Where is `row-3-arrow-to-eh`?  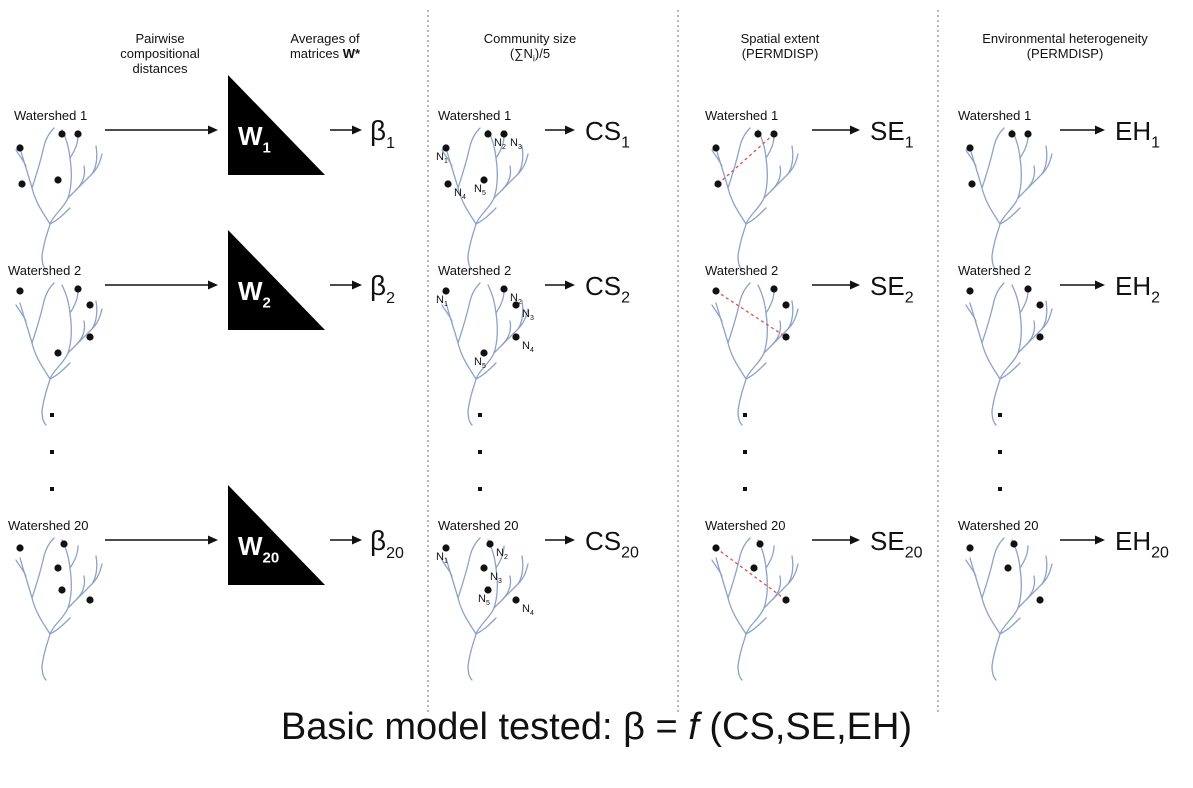 row-3-arrow-to-eh is located at coordinates (1082, 540).